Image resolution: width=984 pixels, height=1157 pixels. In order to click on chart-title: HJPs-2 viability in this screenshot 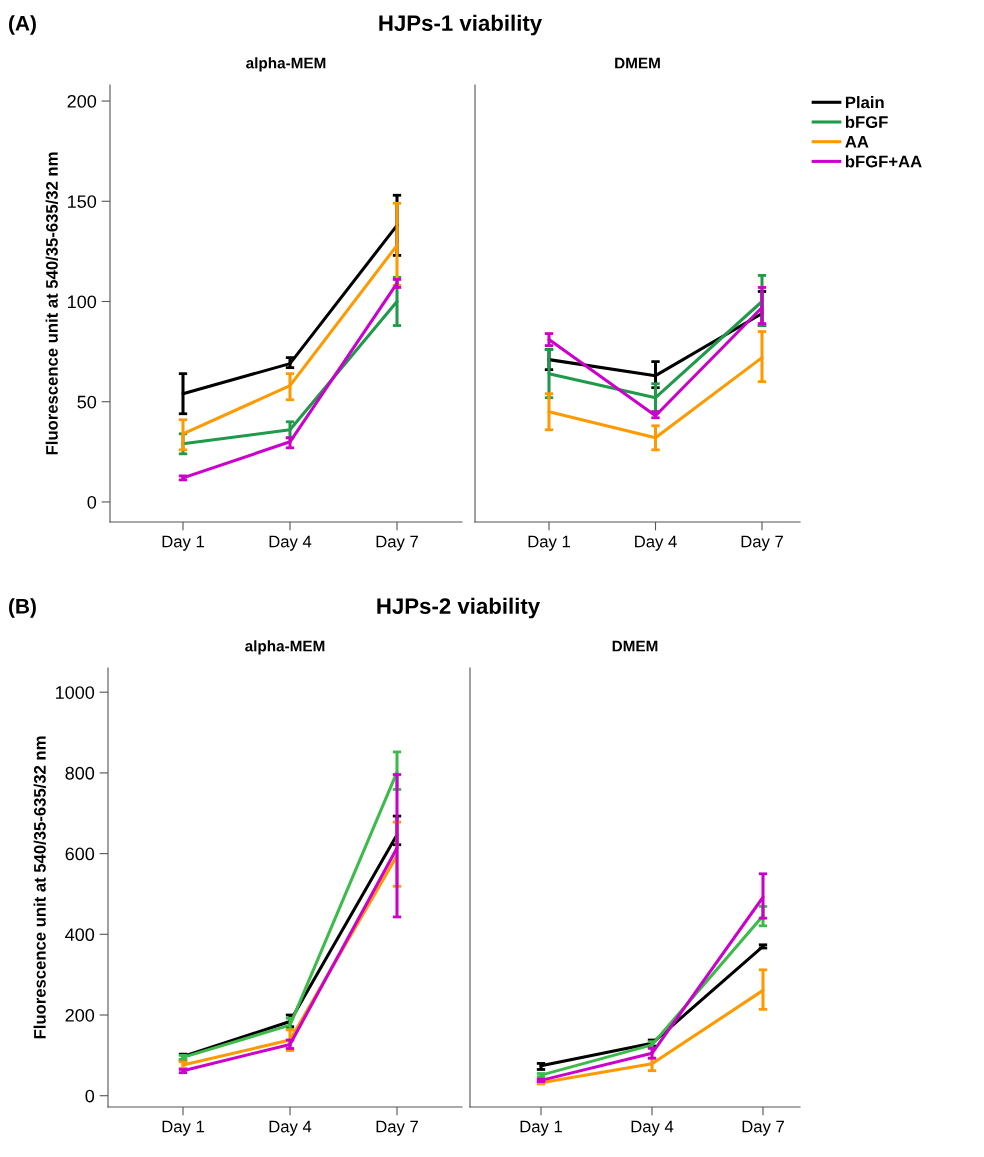, I will do `click(459, 608)`.